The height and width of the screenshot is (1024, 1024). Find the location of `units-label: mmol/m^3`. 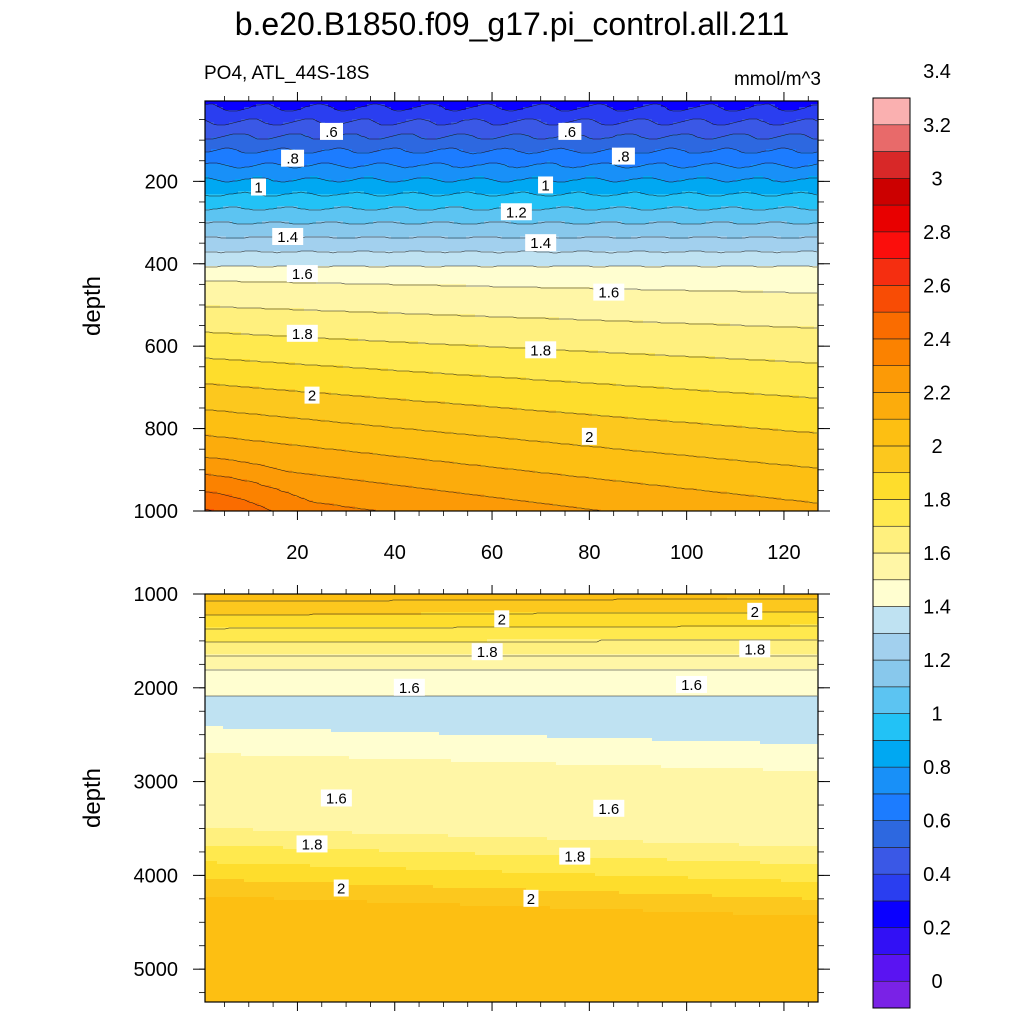

units-label: mmol/m^3 is located at coordinates (777, 80).